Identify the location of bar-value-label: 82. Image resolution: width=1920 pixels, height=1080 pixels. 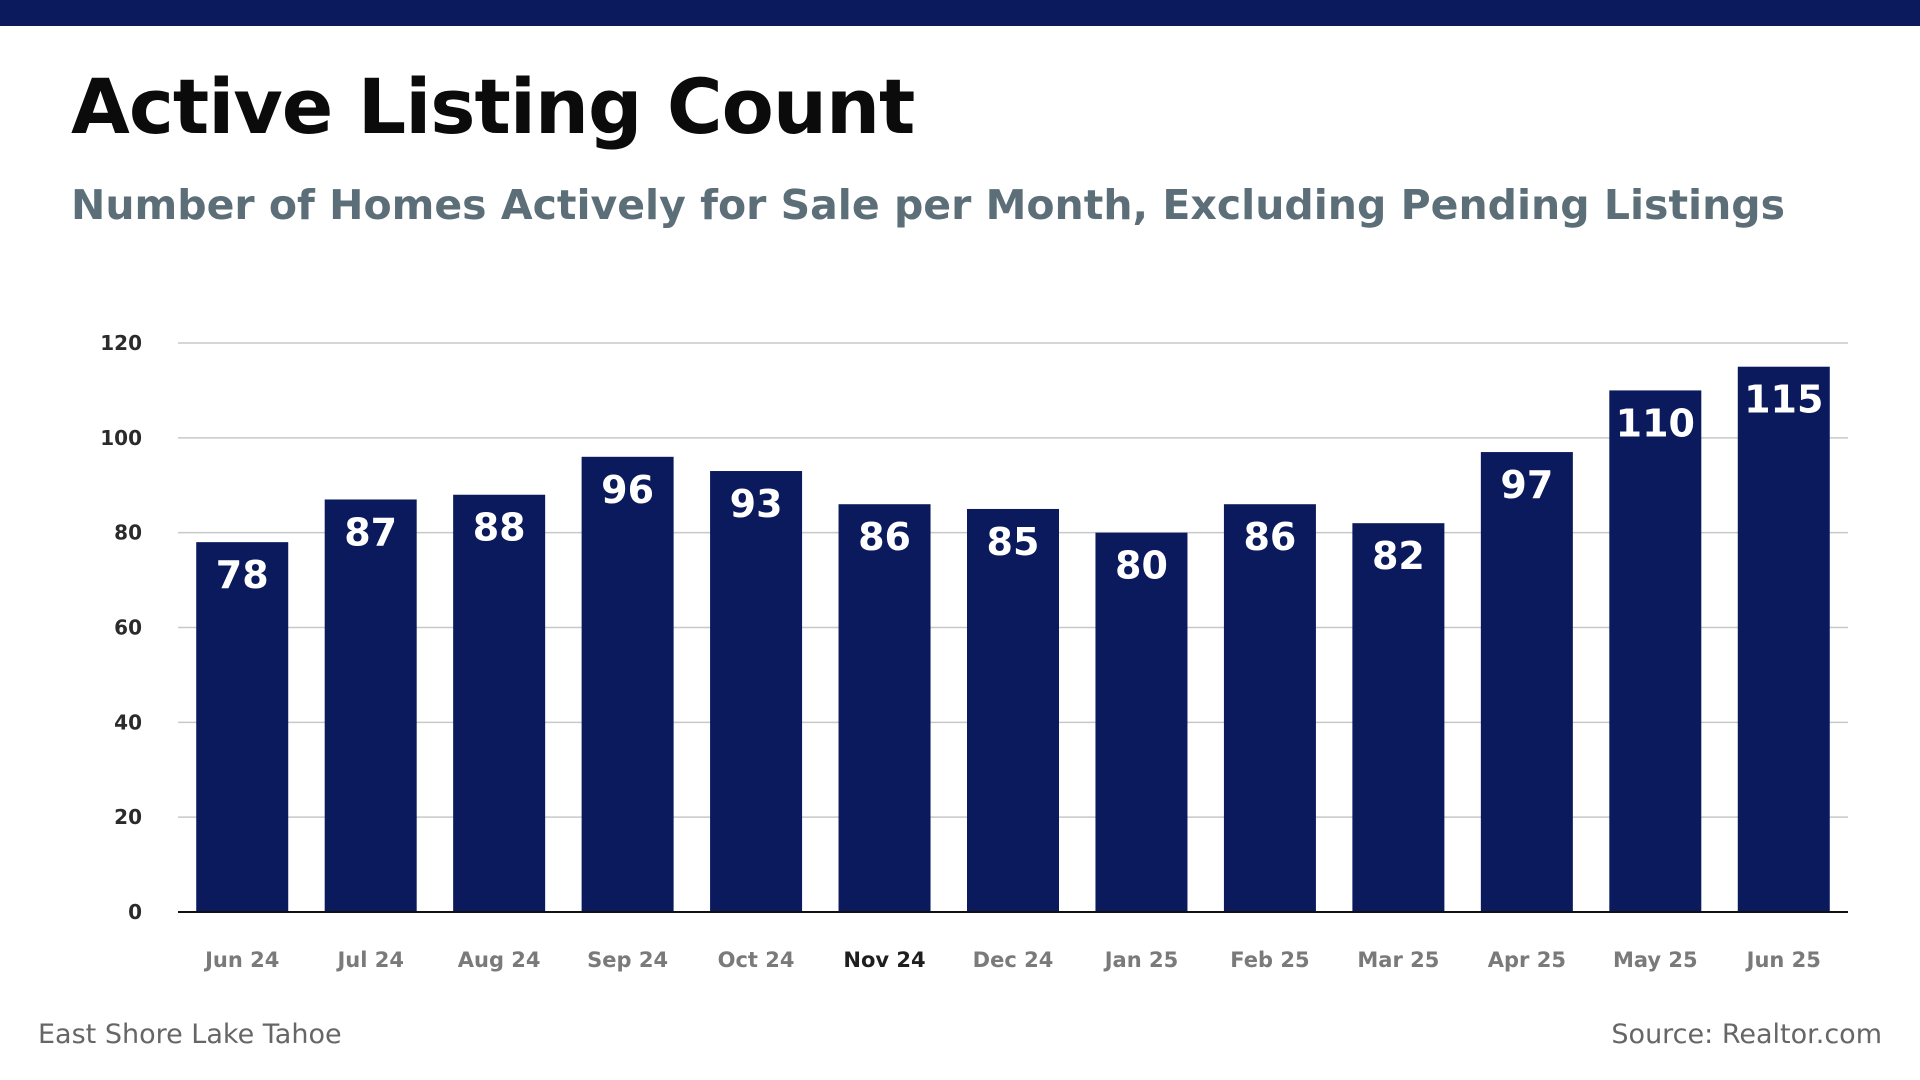
(1398, 556).